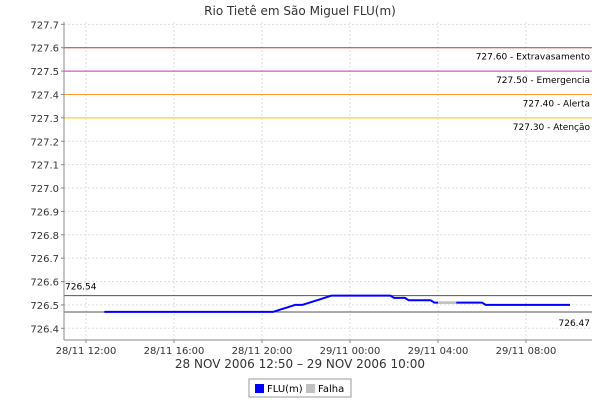 This screenshot has width=600, height=400. I want to click on y-tick-label: 726.7, so click(44, 259).